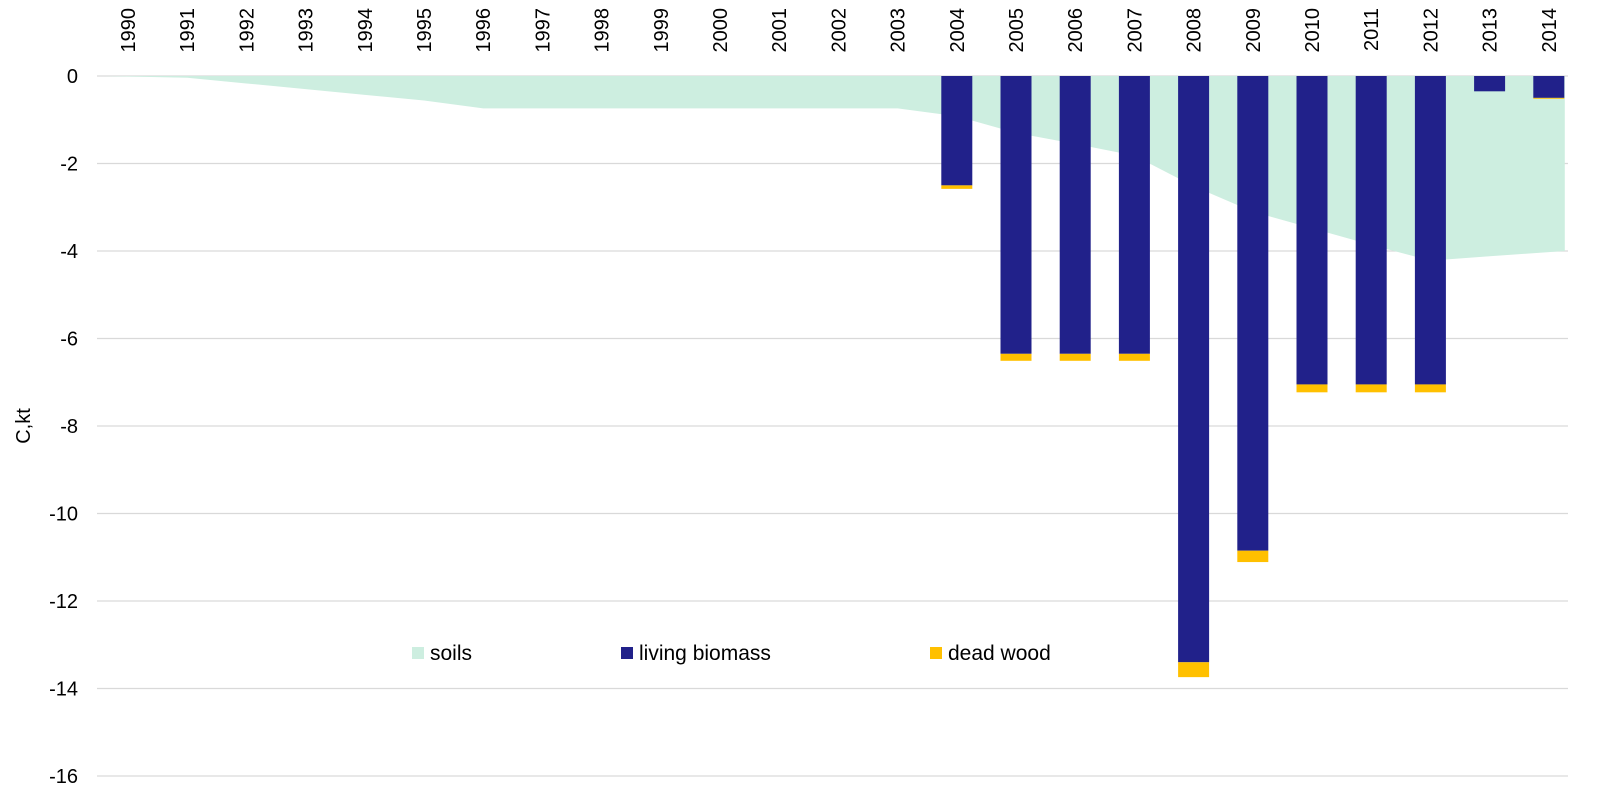  What do you see at coordinates (63, 515) in the screenshot?
I see `y-tick-label: -10` at bounding box center [63, 515].